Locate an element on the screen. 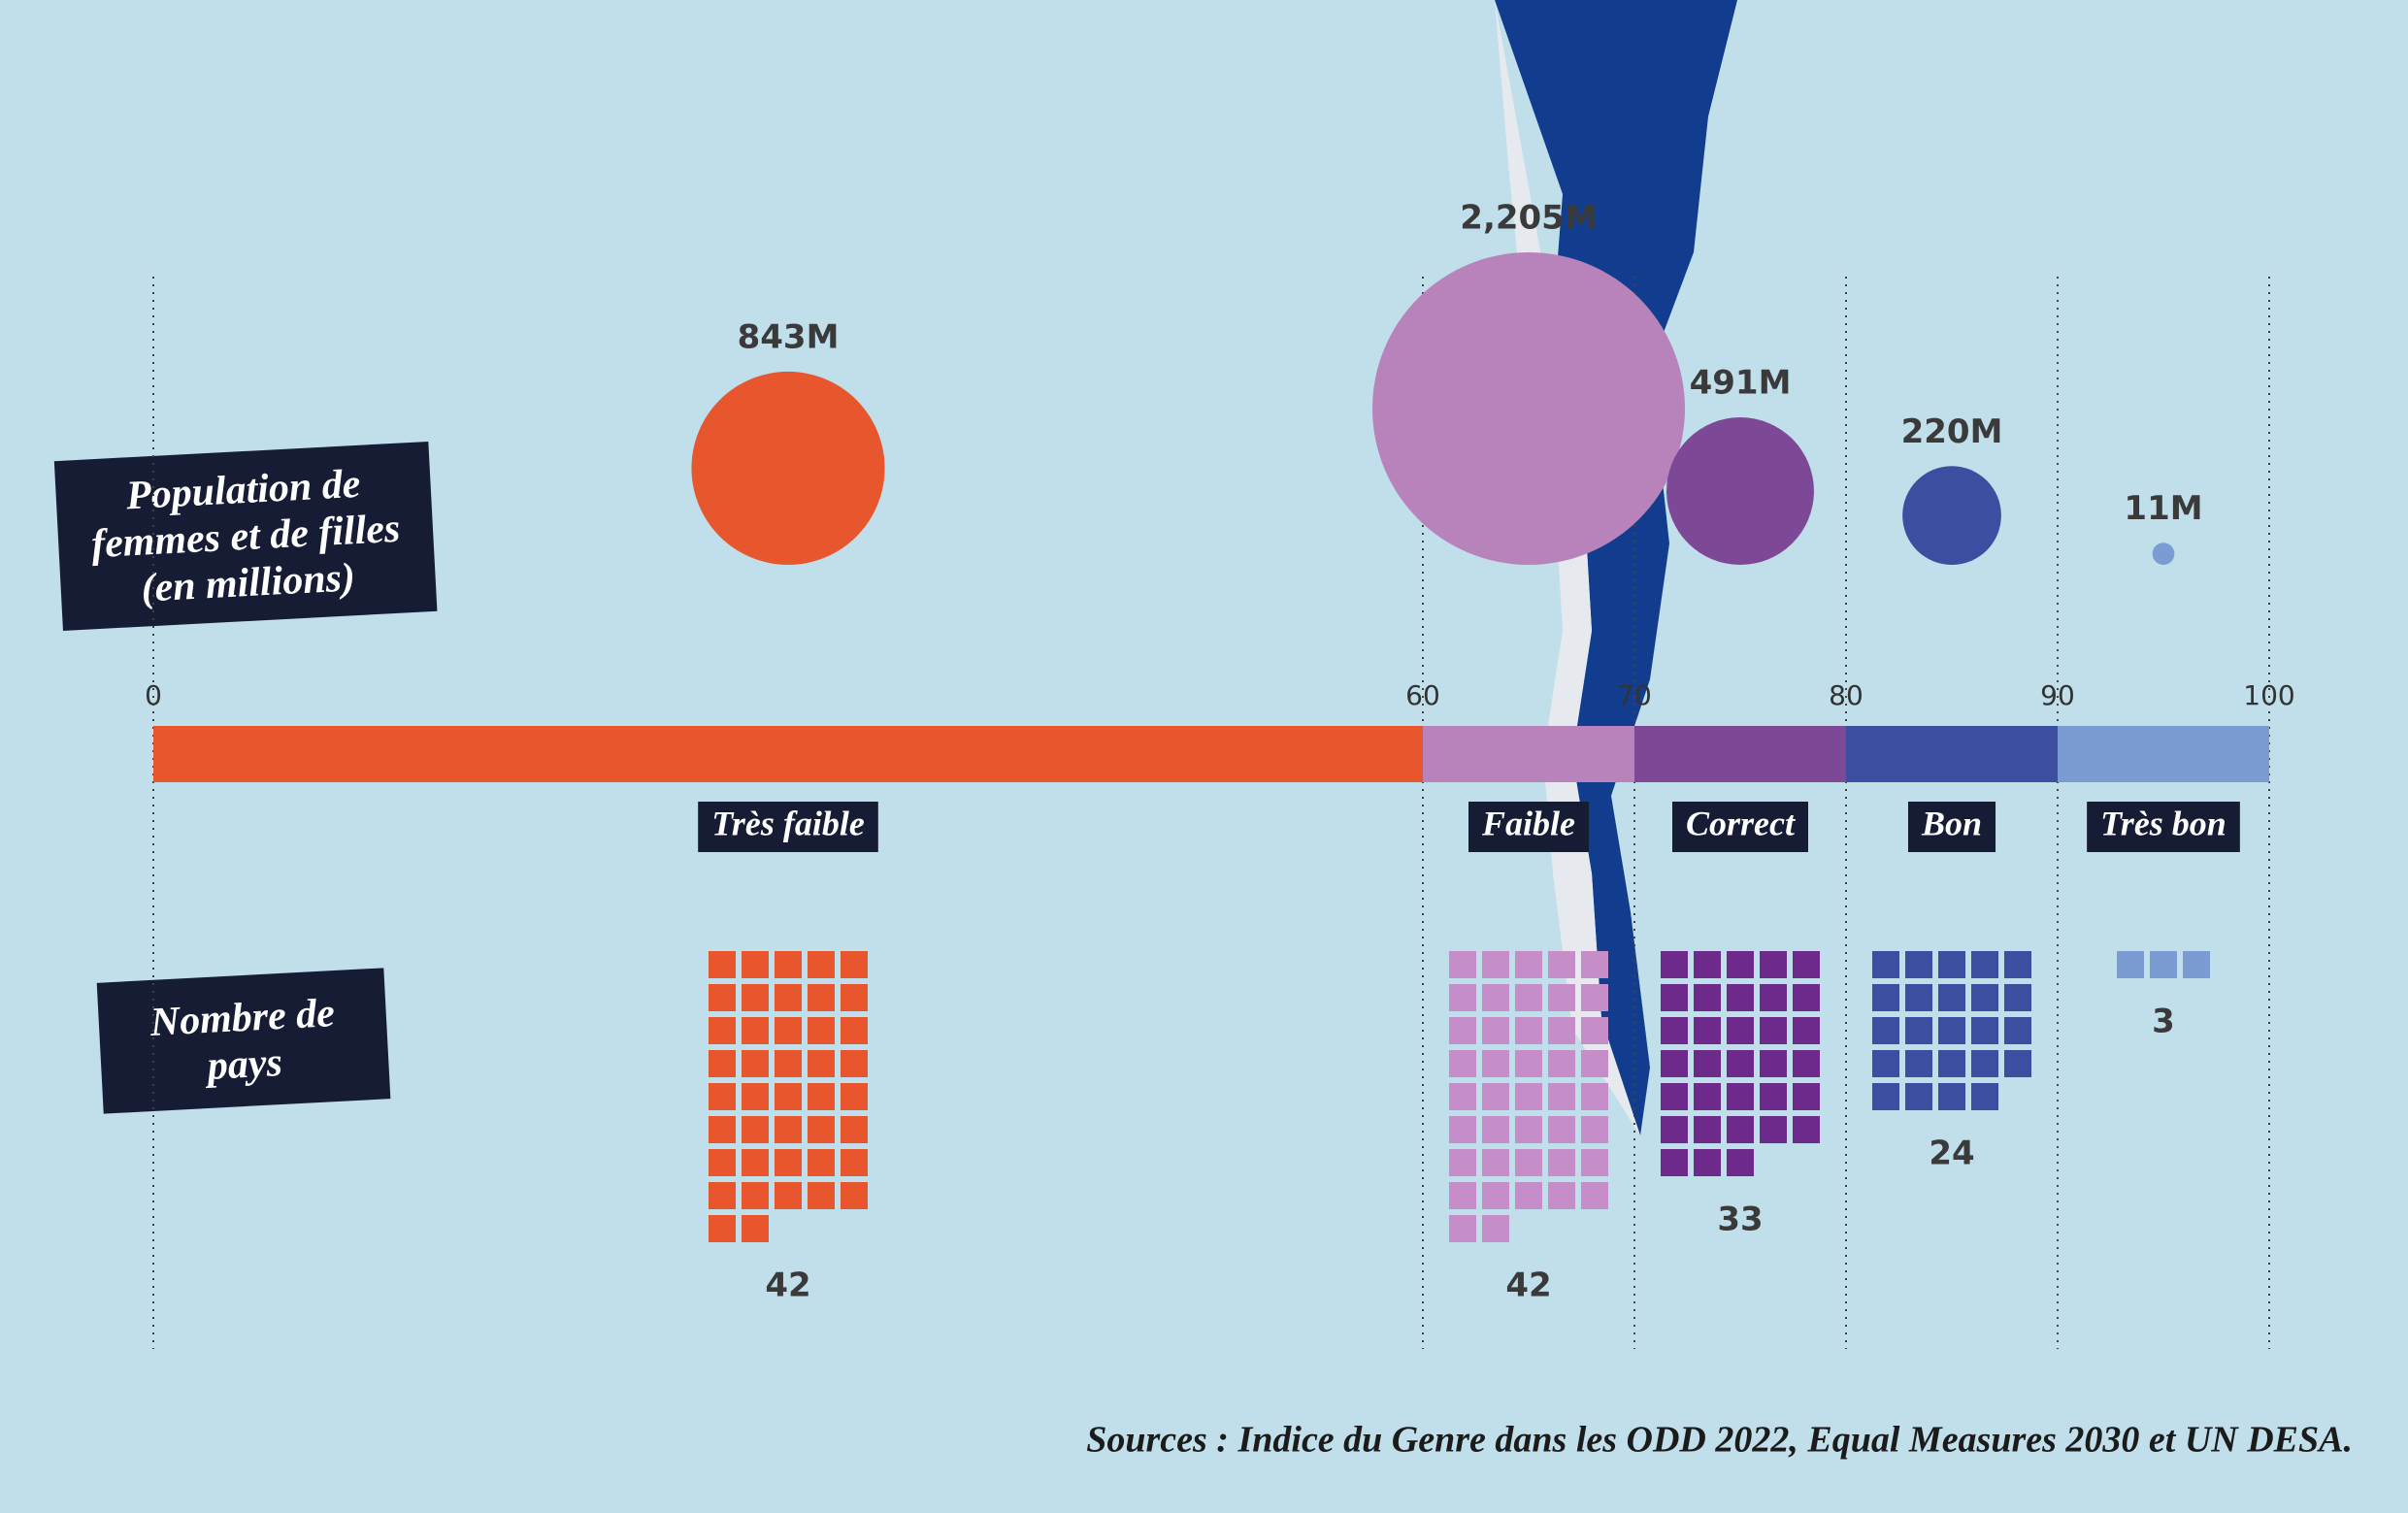 This screenshot has width=2408, height=1513. label-holder: Nombre de pays is located at coordinates (242, 1040).